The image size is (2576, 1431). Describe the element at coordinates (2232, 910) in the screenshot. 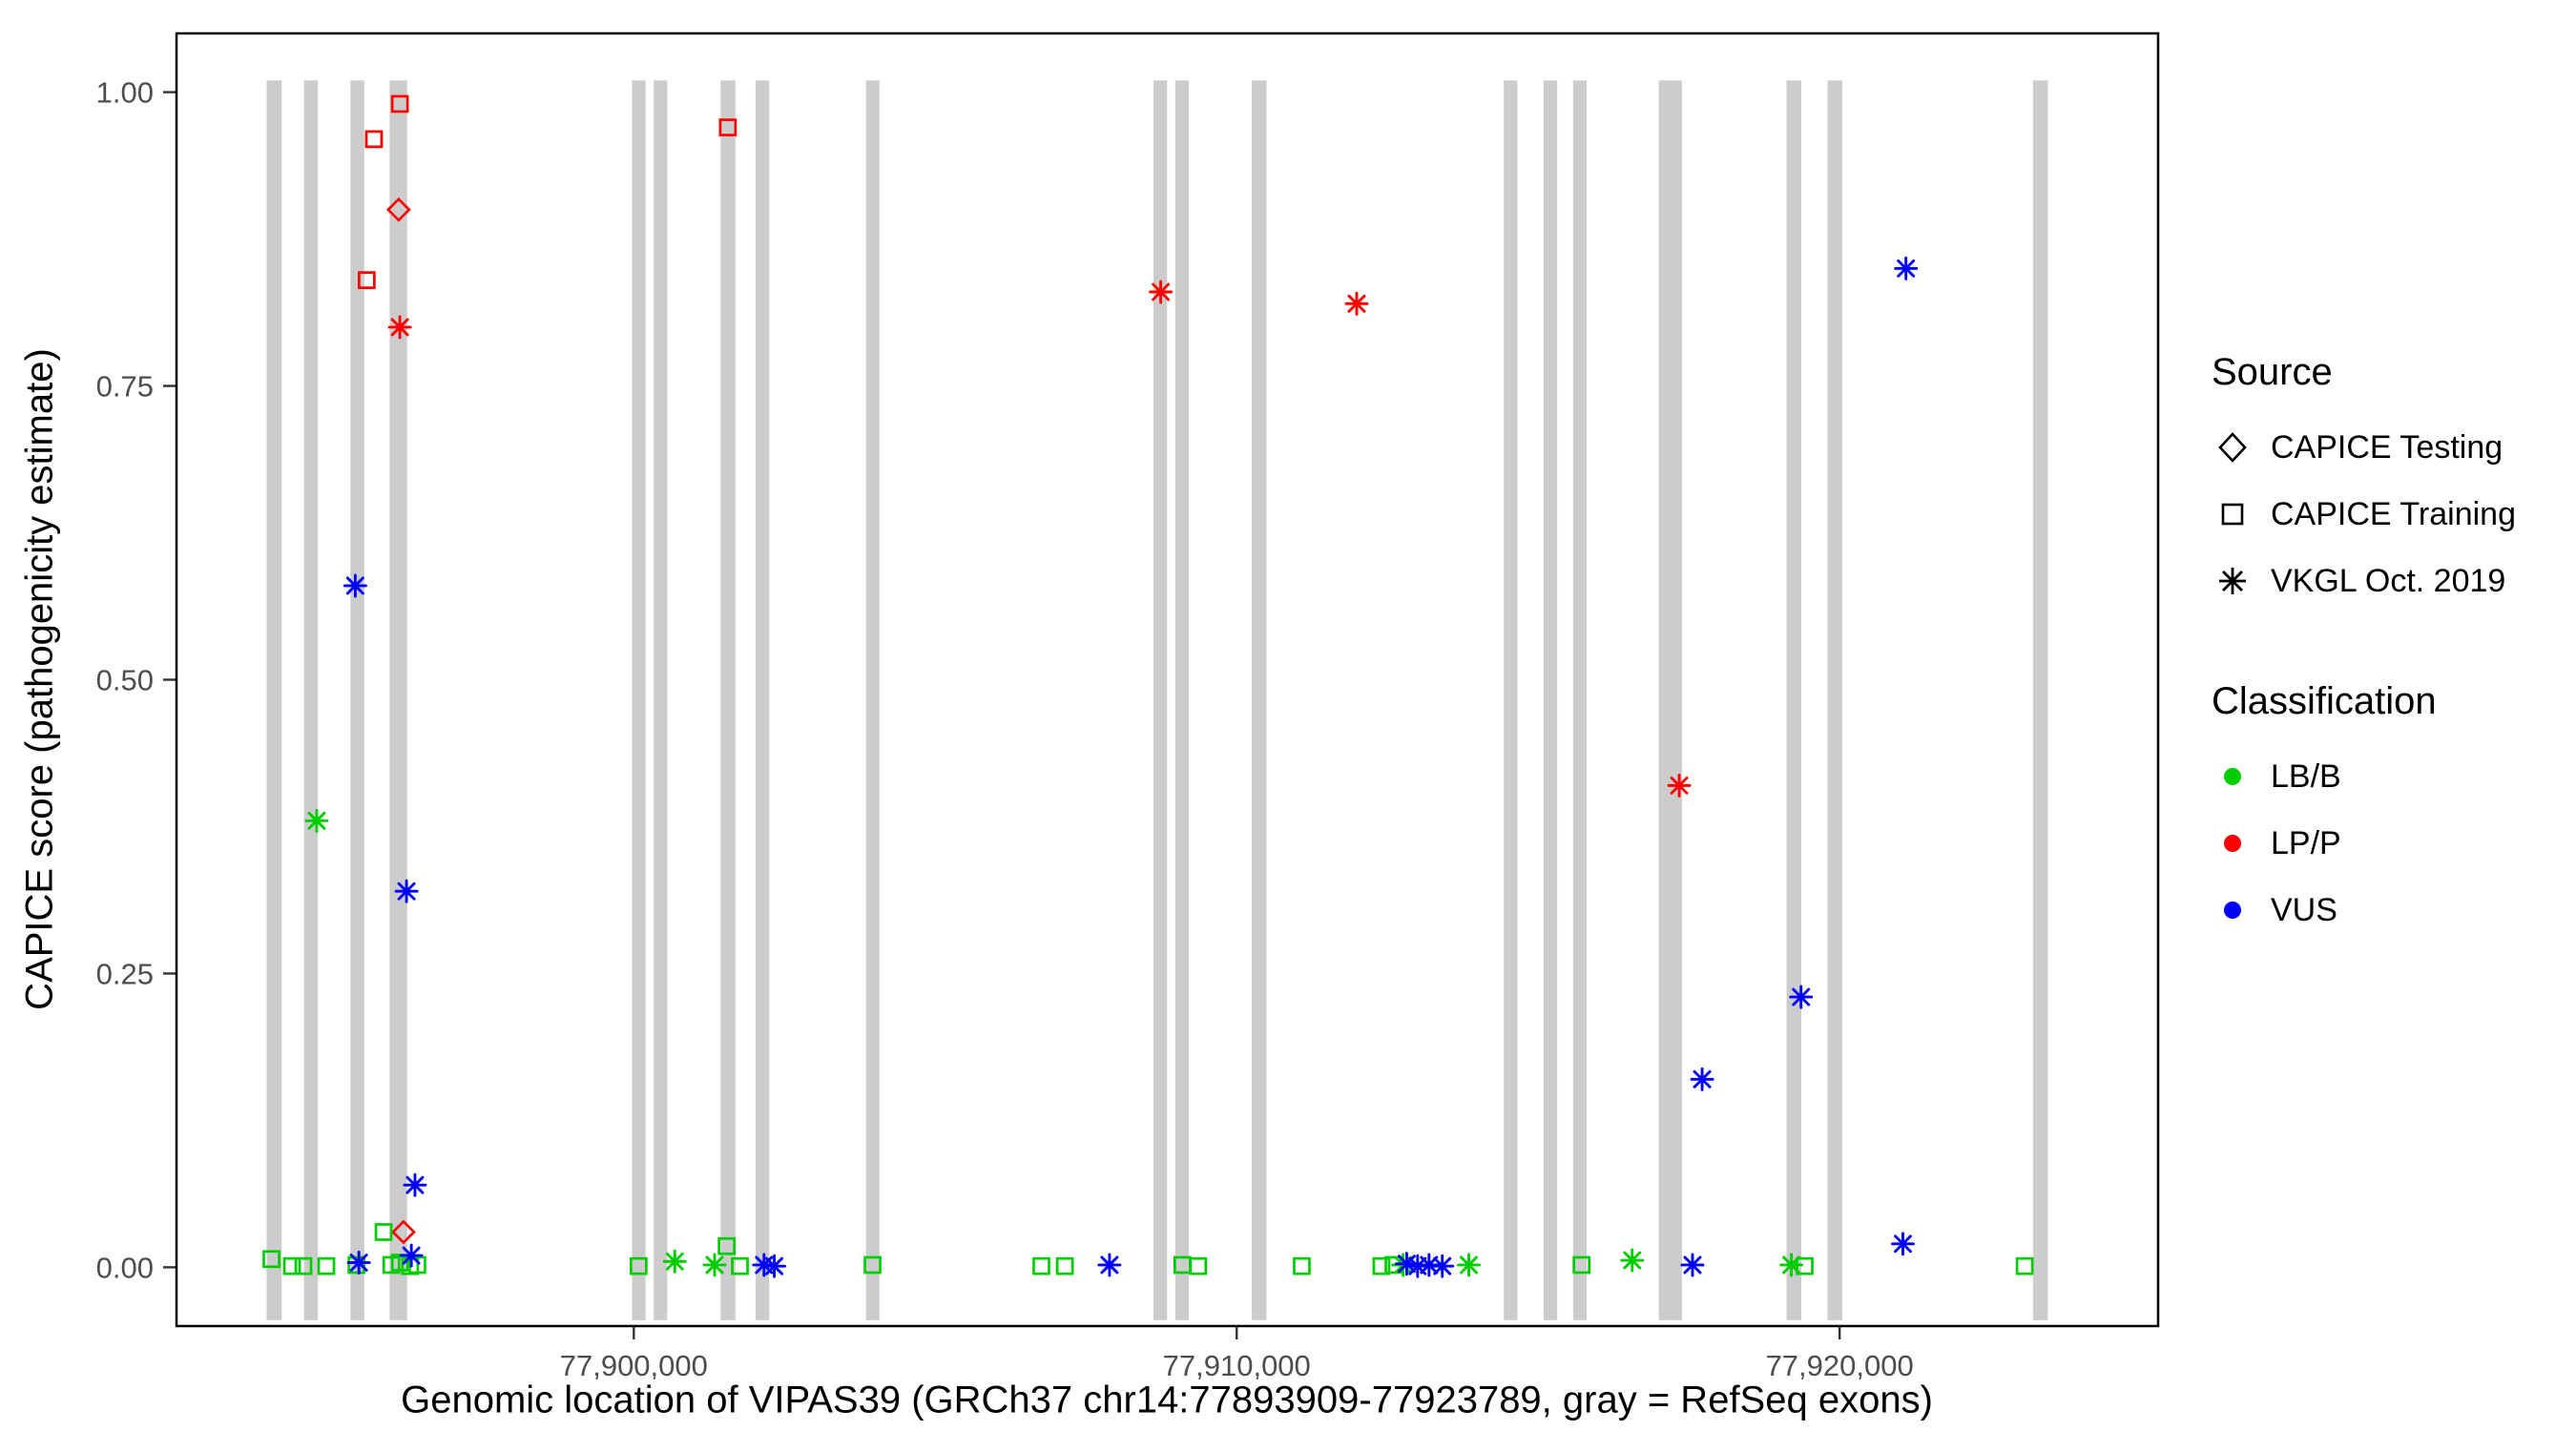

I see `blue-dot-icon` at that location.